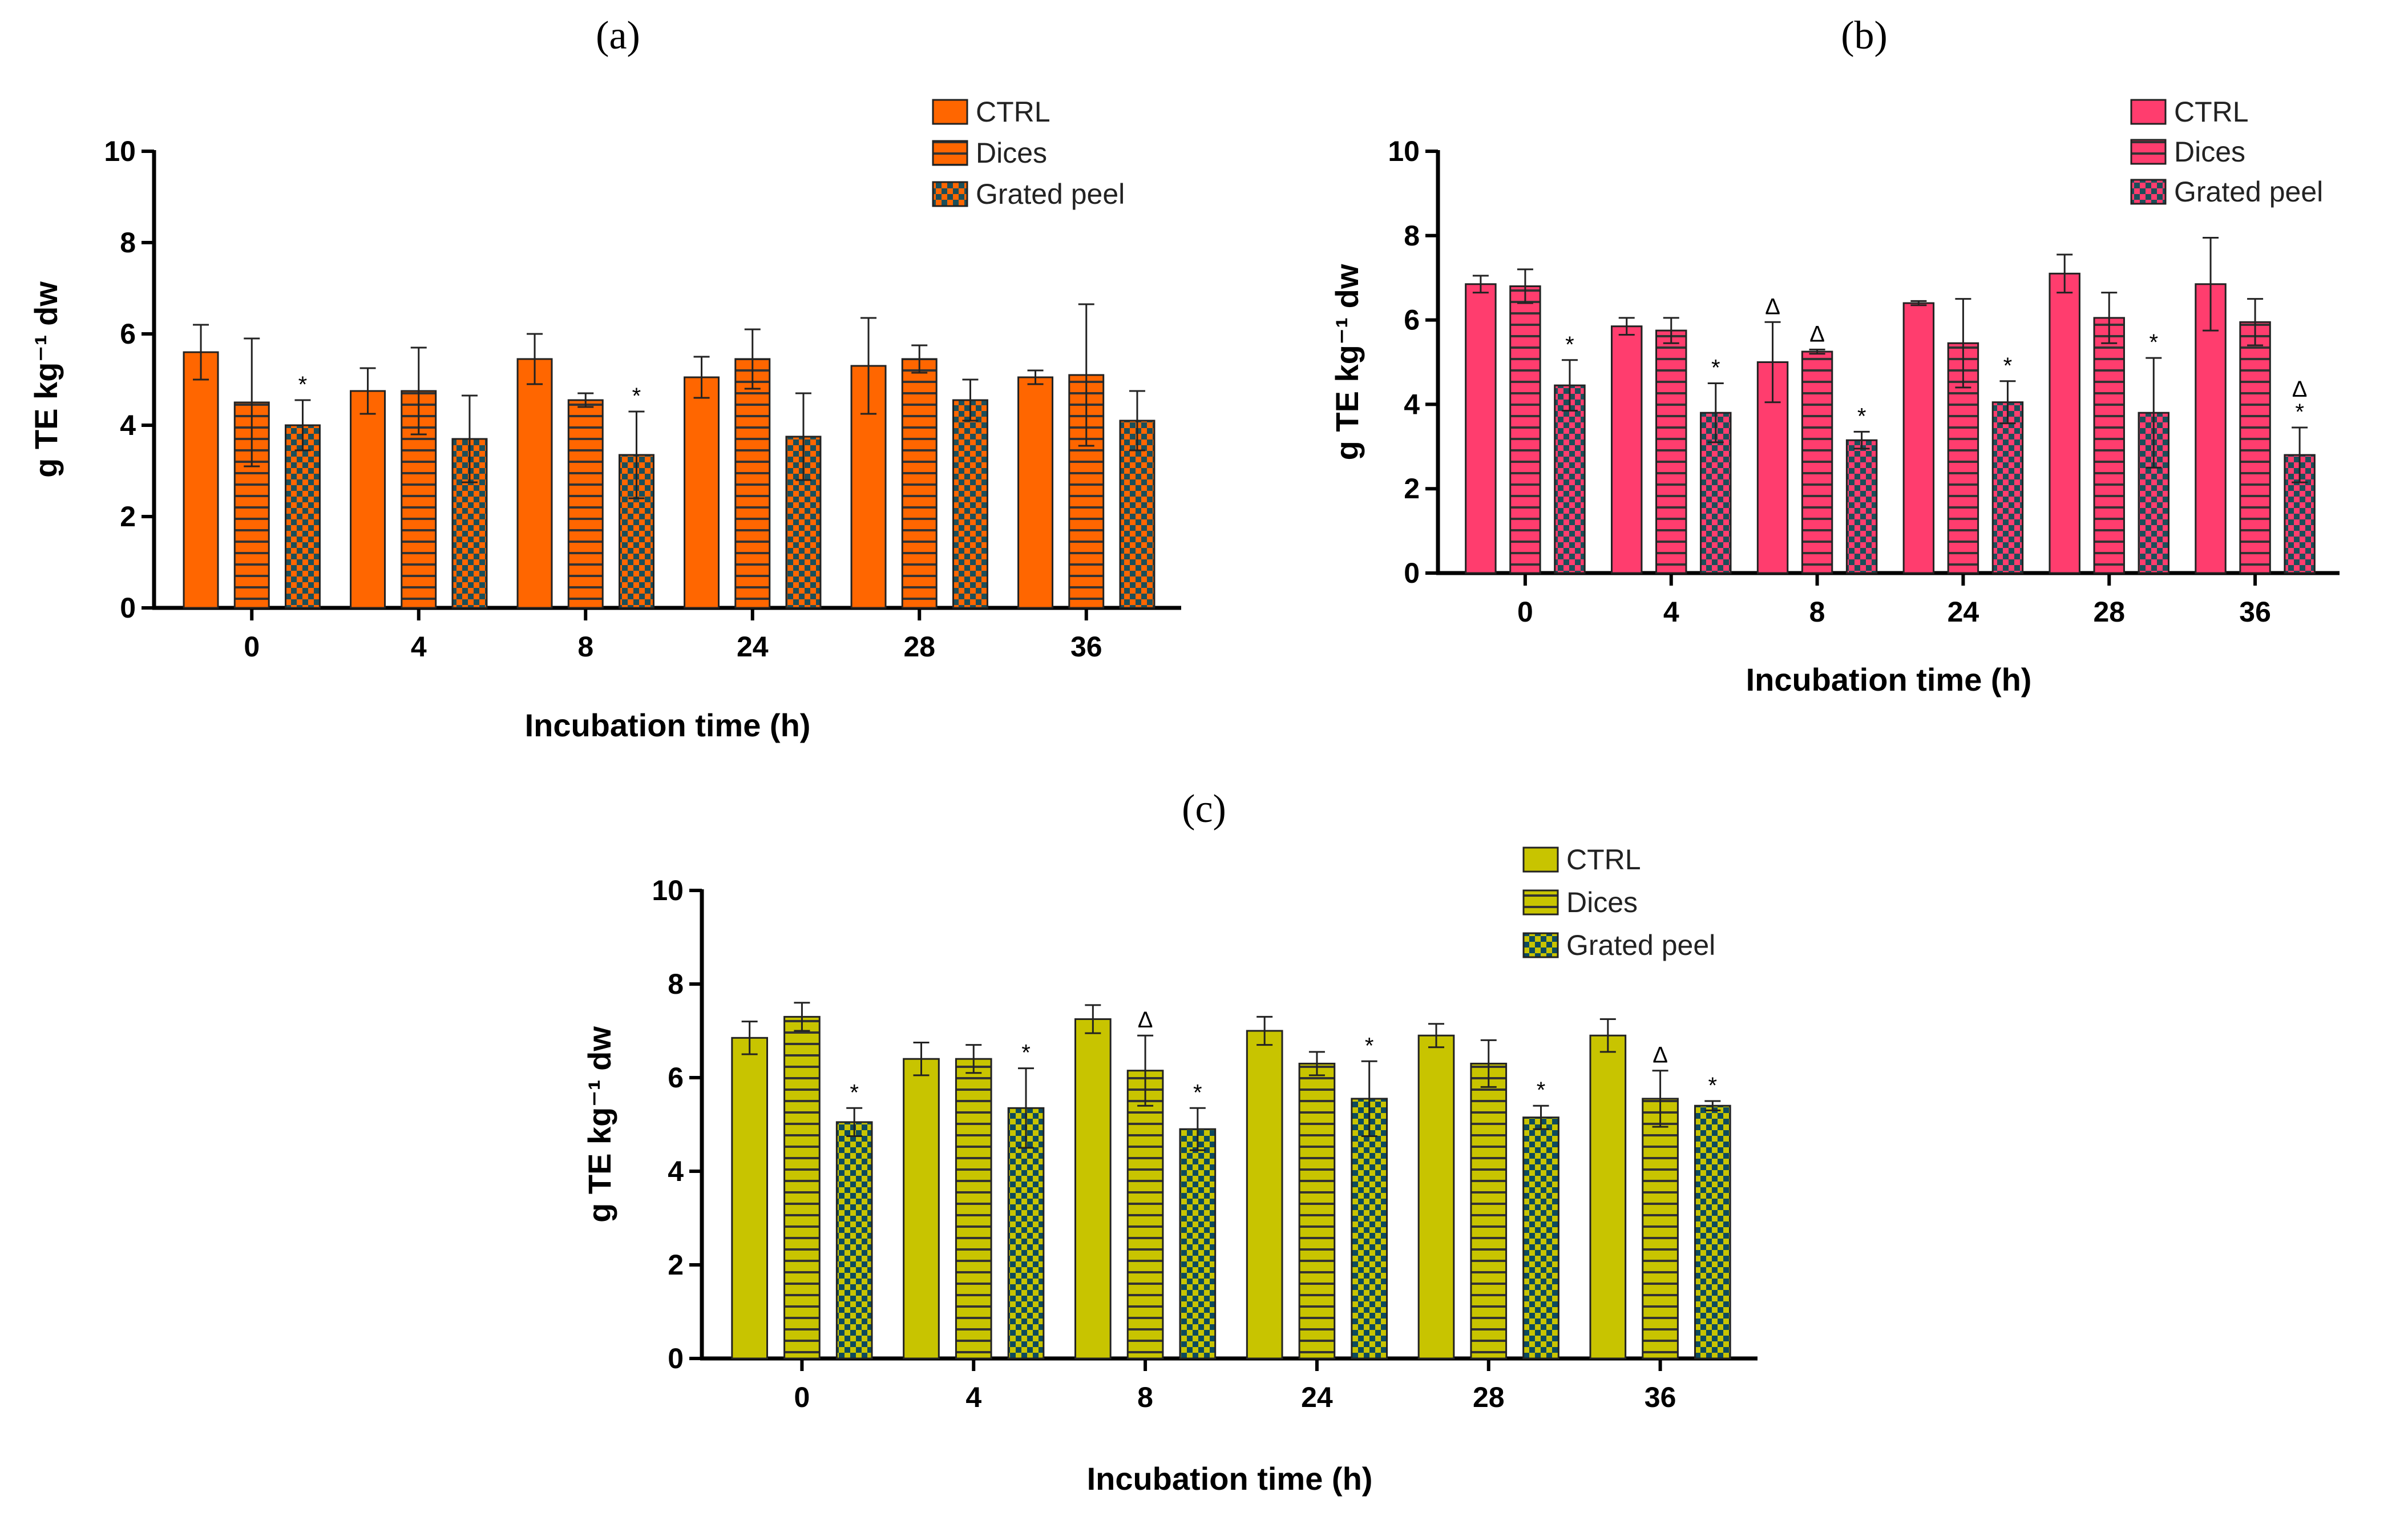  I want to click on panel-label: (b), so click(1865, 36).